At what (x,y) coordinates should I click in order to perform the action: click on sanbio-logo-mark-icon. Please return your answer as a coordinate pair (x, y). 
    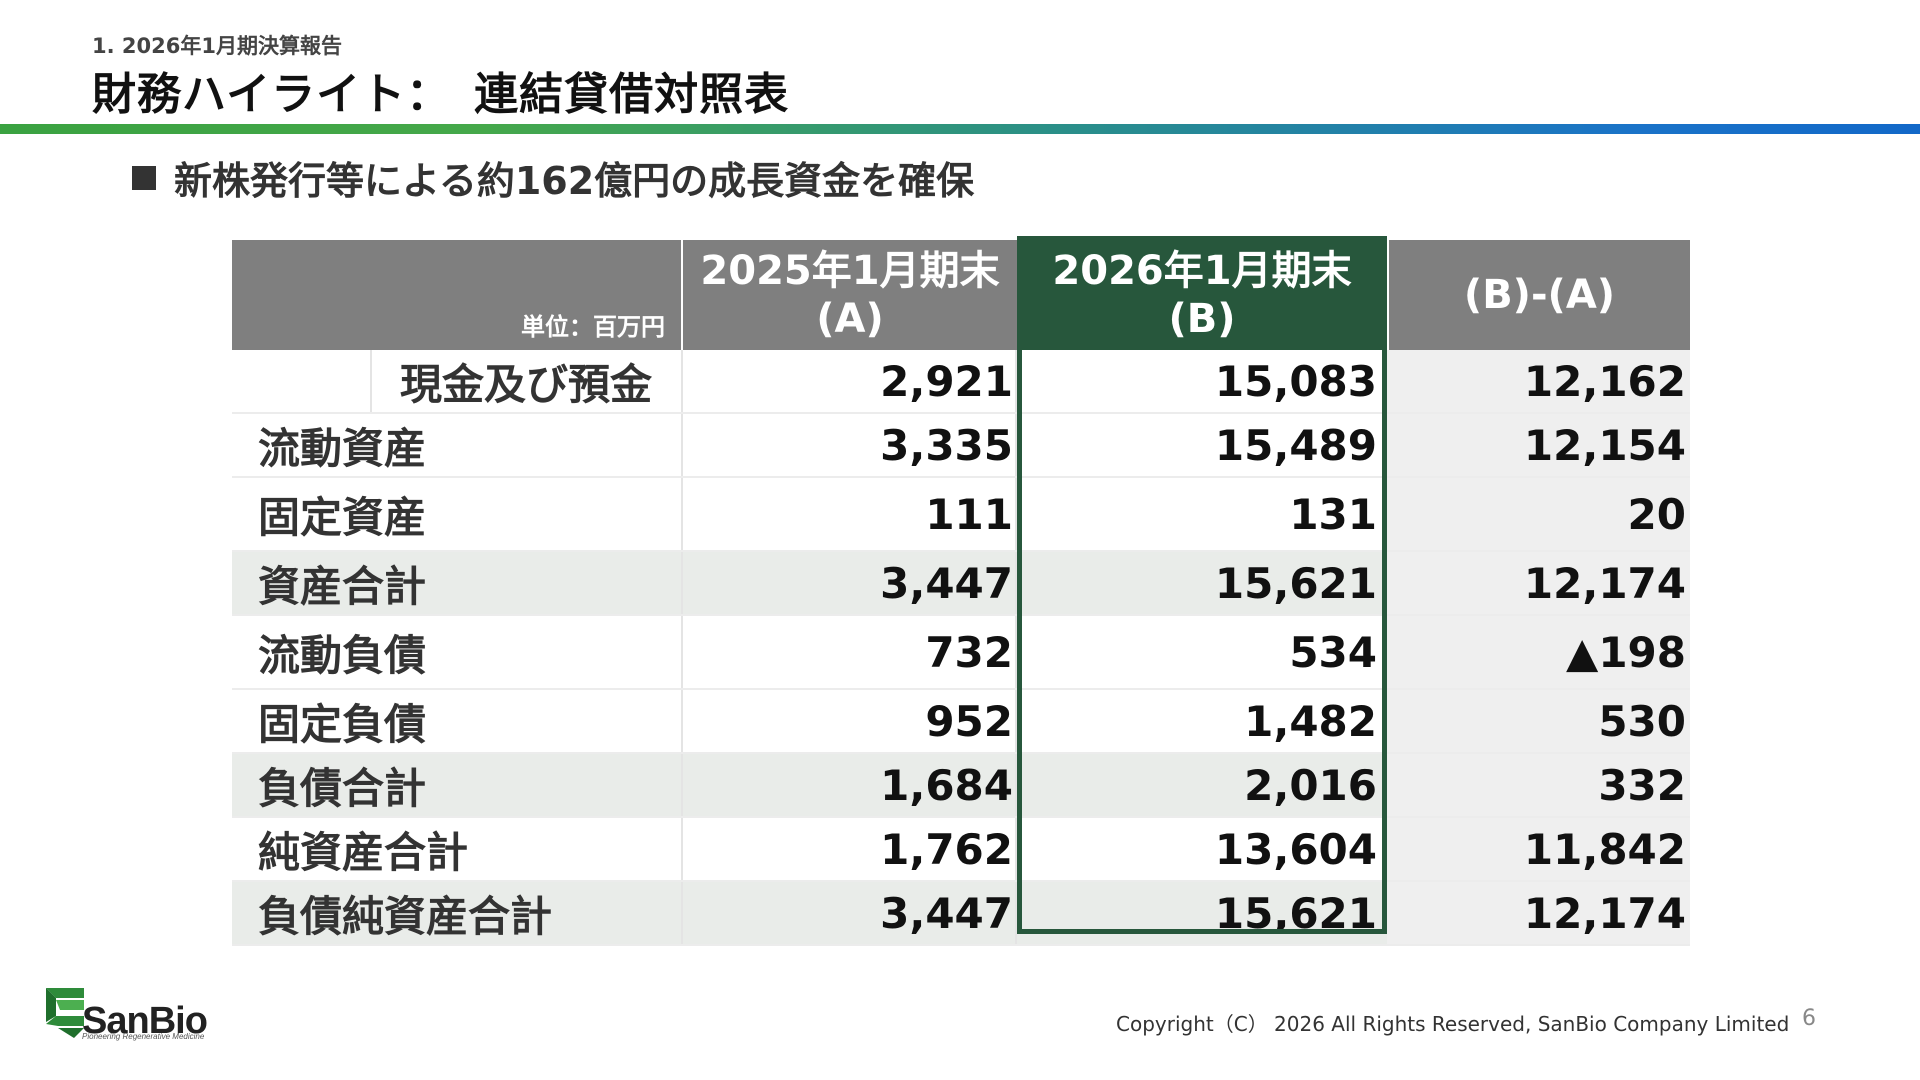
    Looking at the image, I should click on (65, 1013).